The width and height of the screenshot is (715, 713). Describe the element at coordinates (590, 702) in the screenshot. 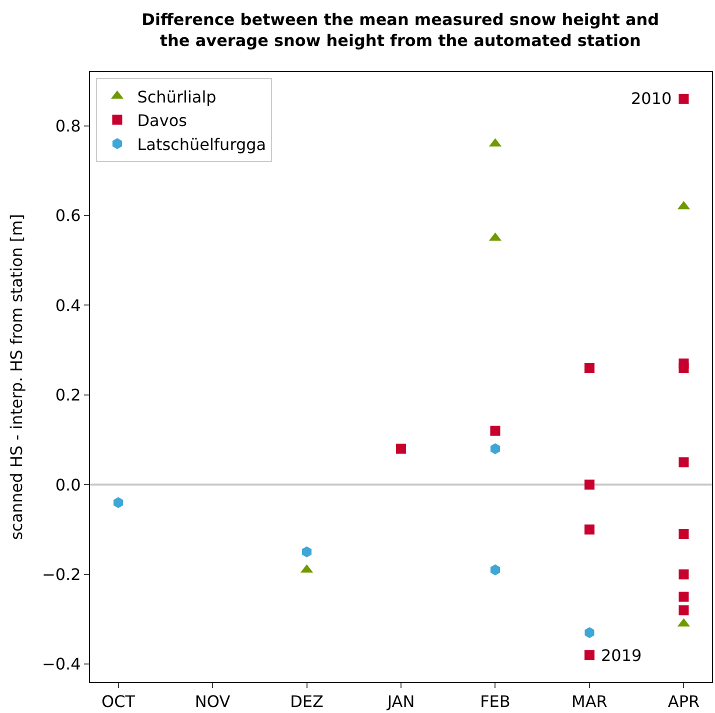

I see `x-tick-label: MAR` at that location.